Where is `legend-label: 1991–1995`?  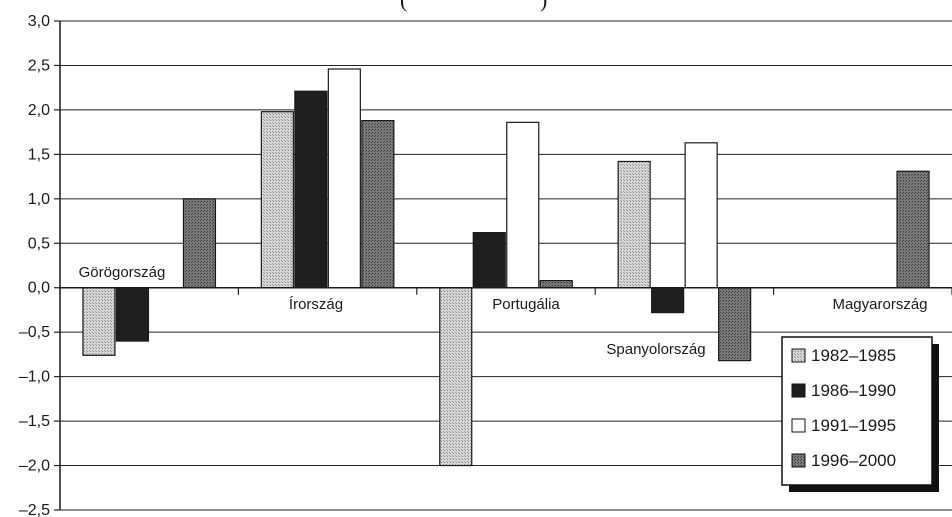
legend-label: 1991–1995 is located at coordinates (853, 425).